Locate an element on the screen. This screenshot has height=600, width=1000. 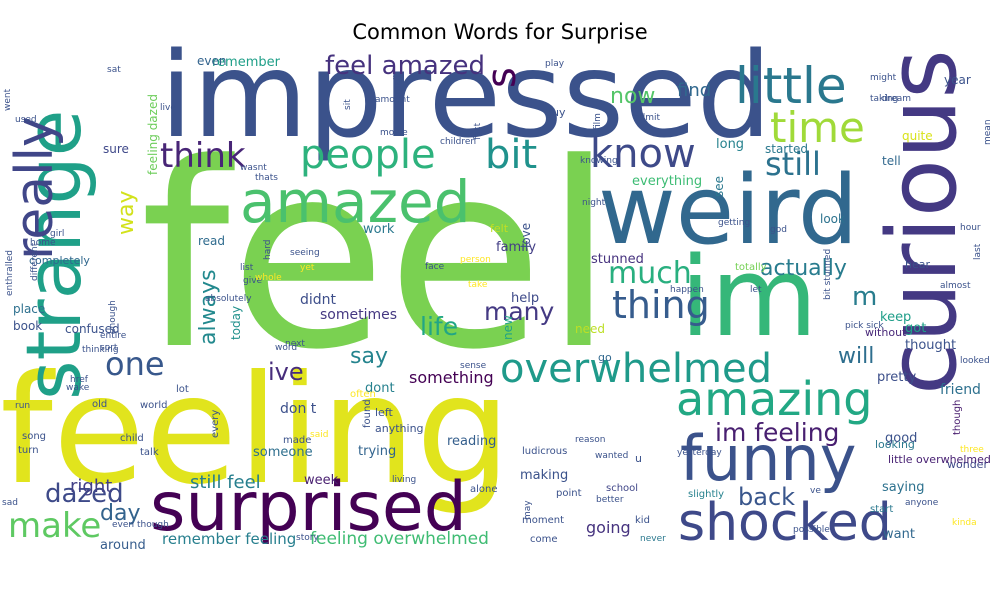
word-thinking: thinking is located at coordinates (100, 350).